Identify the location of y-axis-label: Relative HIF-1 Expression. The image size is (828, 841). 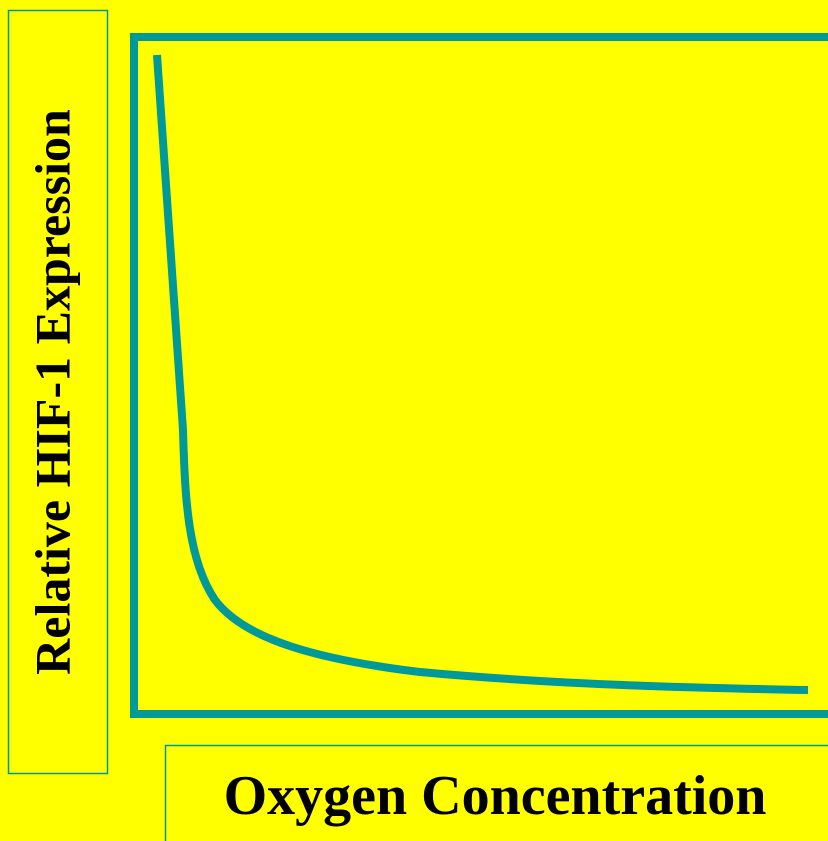
(52, 392).